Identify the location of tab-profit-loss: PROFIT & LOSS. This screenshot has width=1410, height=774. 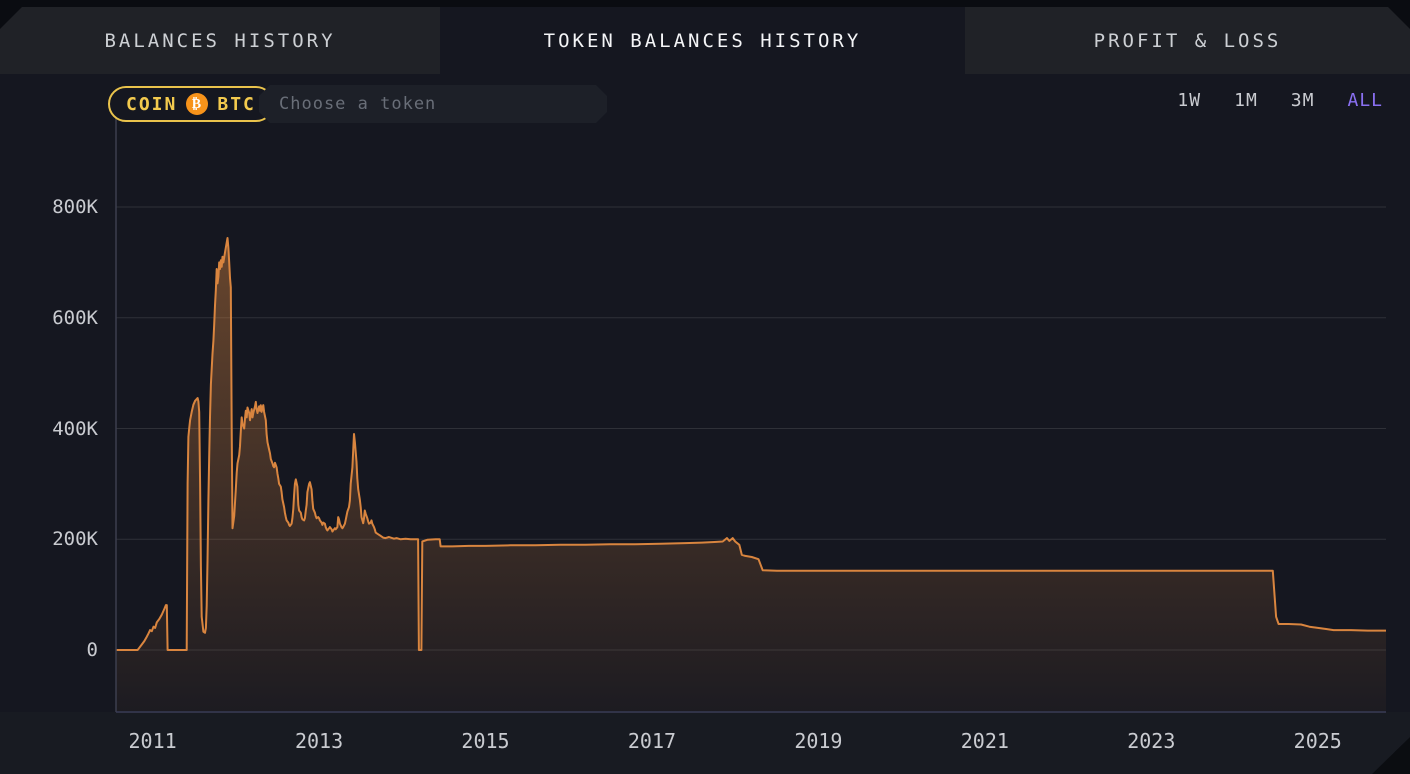
(1187, 40).